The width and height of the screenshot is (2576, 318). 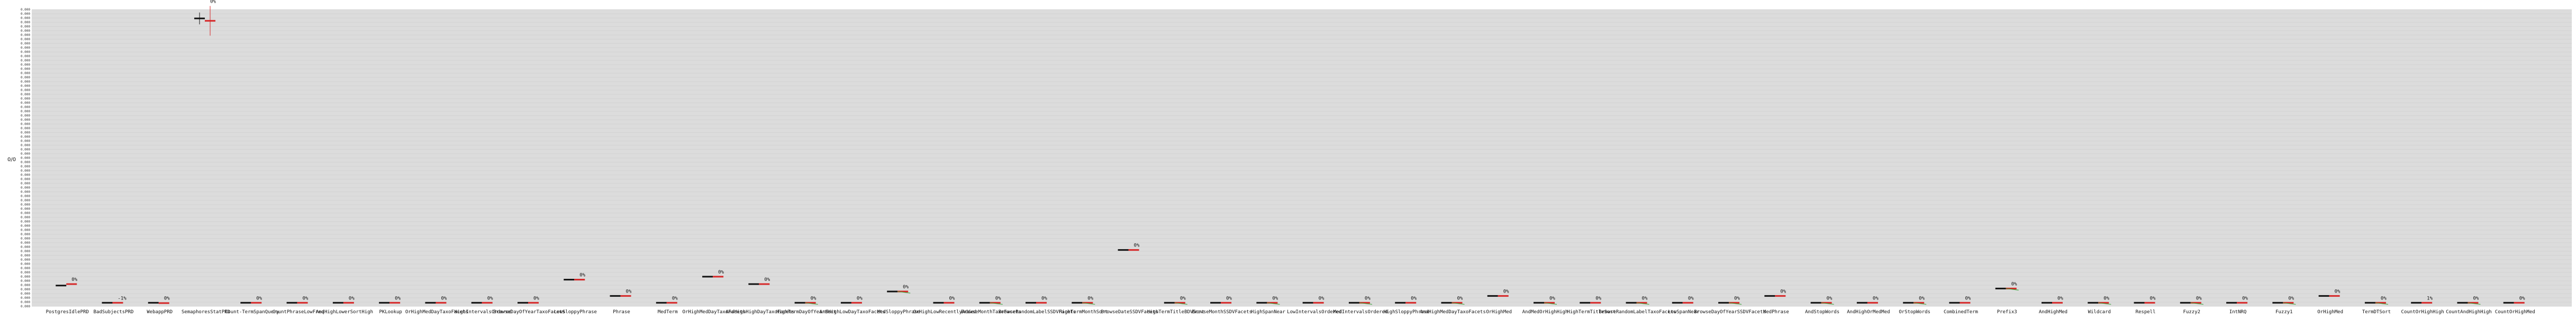 I want to click on x-tick-label: BrowseRandomLabelTaxoFacets, so click(x=1637, y=312).